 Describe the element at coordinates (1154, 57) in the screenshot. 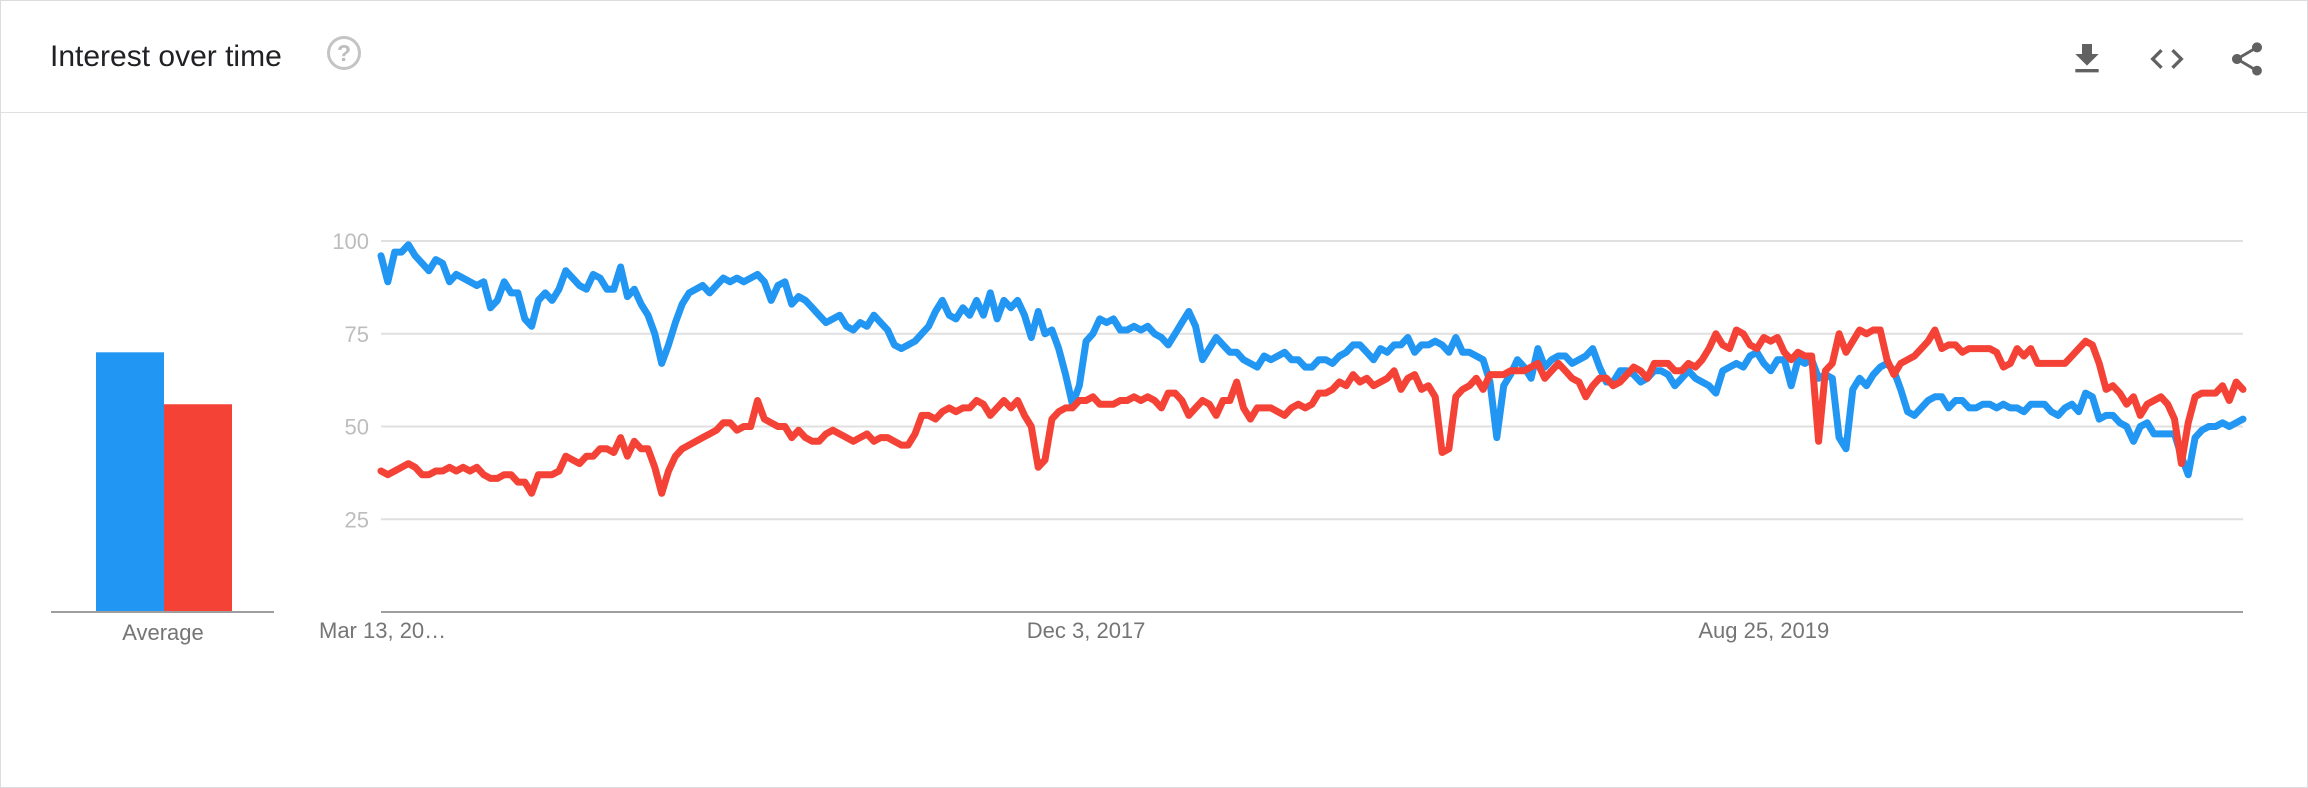

I see `card-header: Interest over time ?` at that location.